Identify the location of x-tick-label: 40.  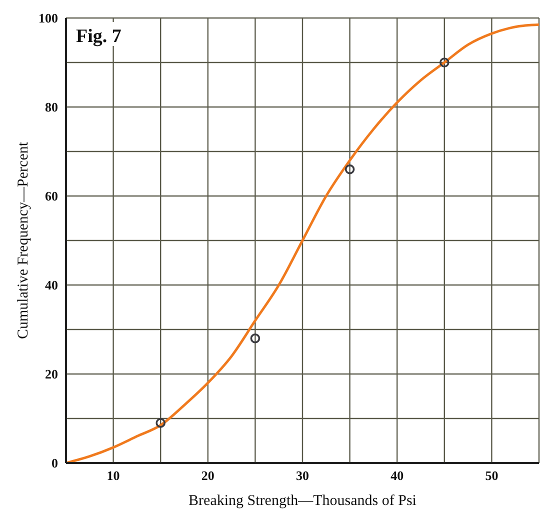
(397, 476).